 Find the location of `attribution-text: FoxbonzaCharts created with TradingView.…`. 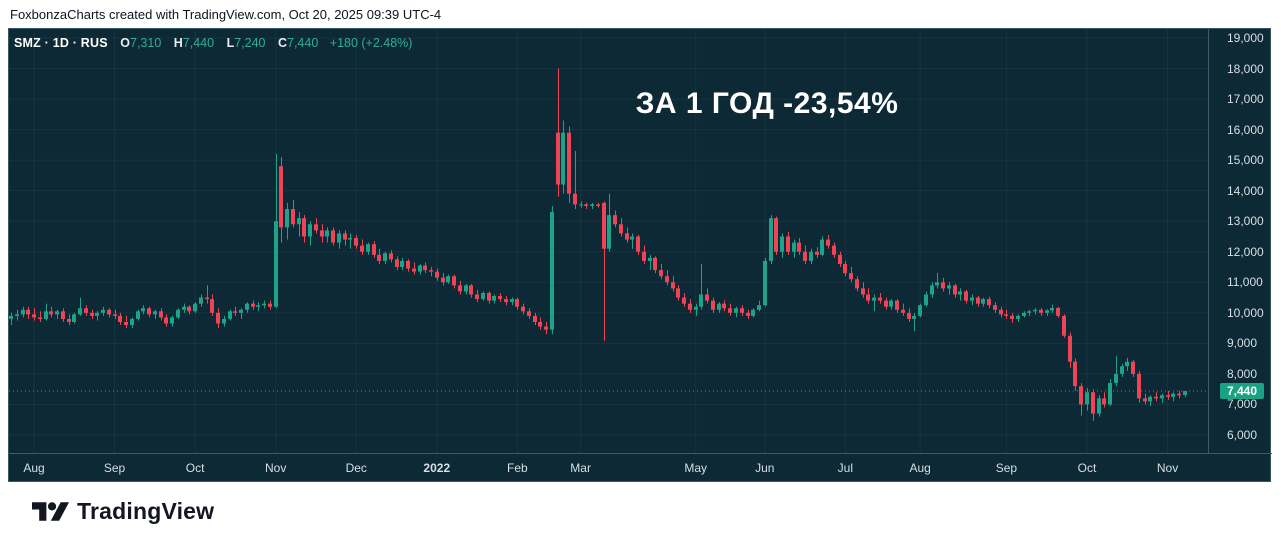

attribution-text: FoxbonzaCharts created with TradingView.… is located at coordinates (226, 14).